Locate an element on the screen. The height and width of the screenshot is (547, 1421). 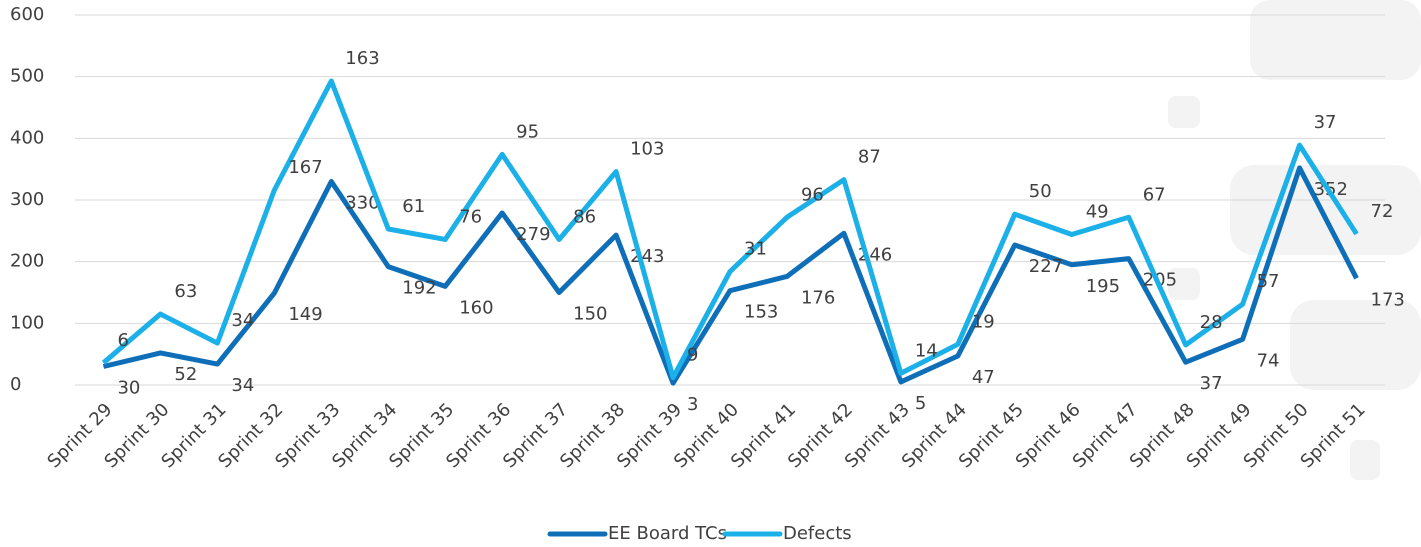
y-tick-label: 0 is located at coordinates (15, 384).